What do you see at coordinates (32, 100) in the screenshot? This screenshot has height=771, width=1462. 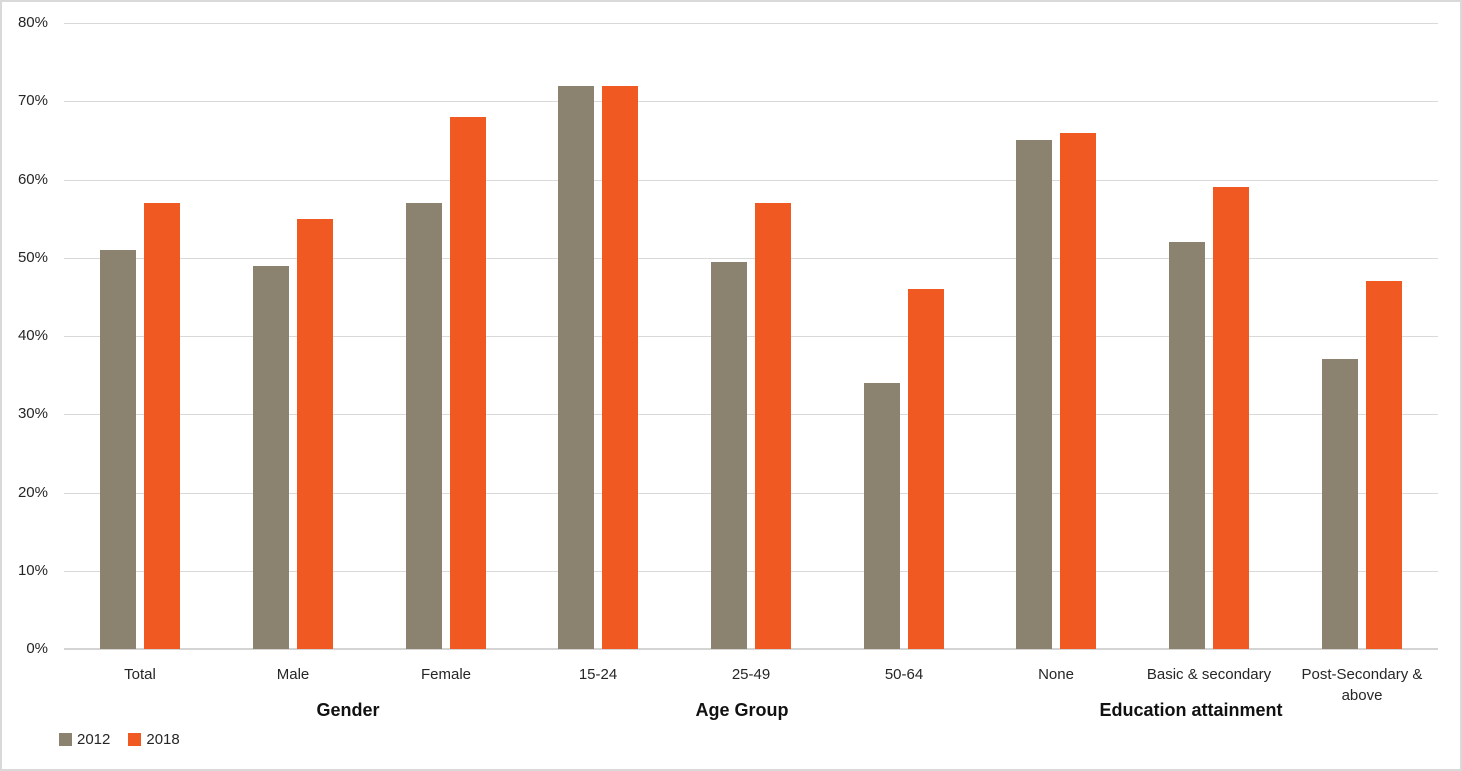 I see `y-axis-label-70: 70%` at bounding box center [32, 100].